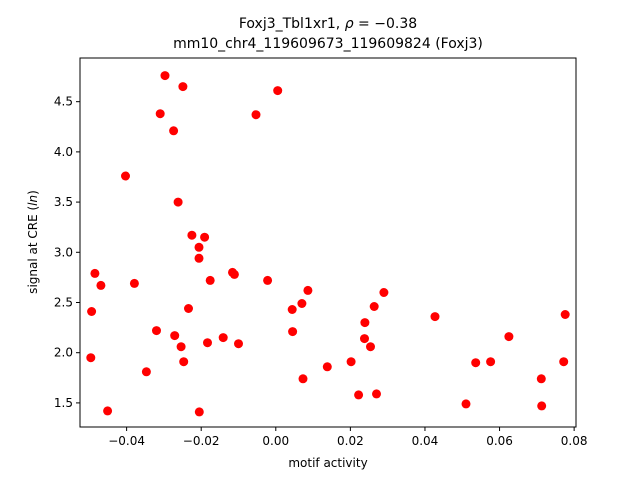  What do you see at coordinates (275, 441) in the screenshot?
I see `x-tick-label: 0.00` at bounding box center [275, 441].